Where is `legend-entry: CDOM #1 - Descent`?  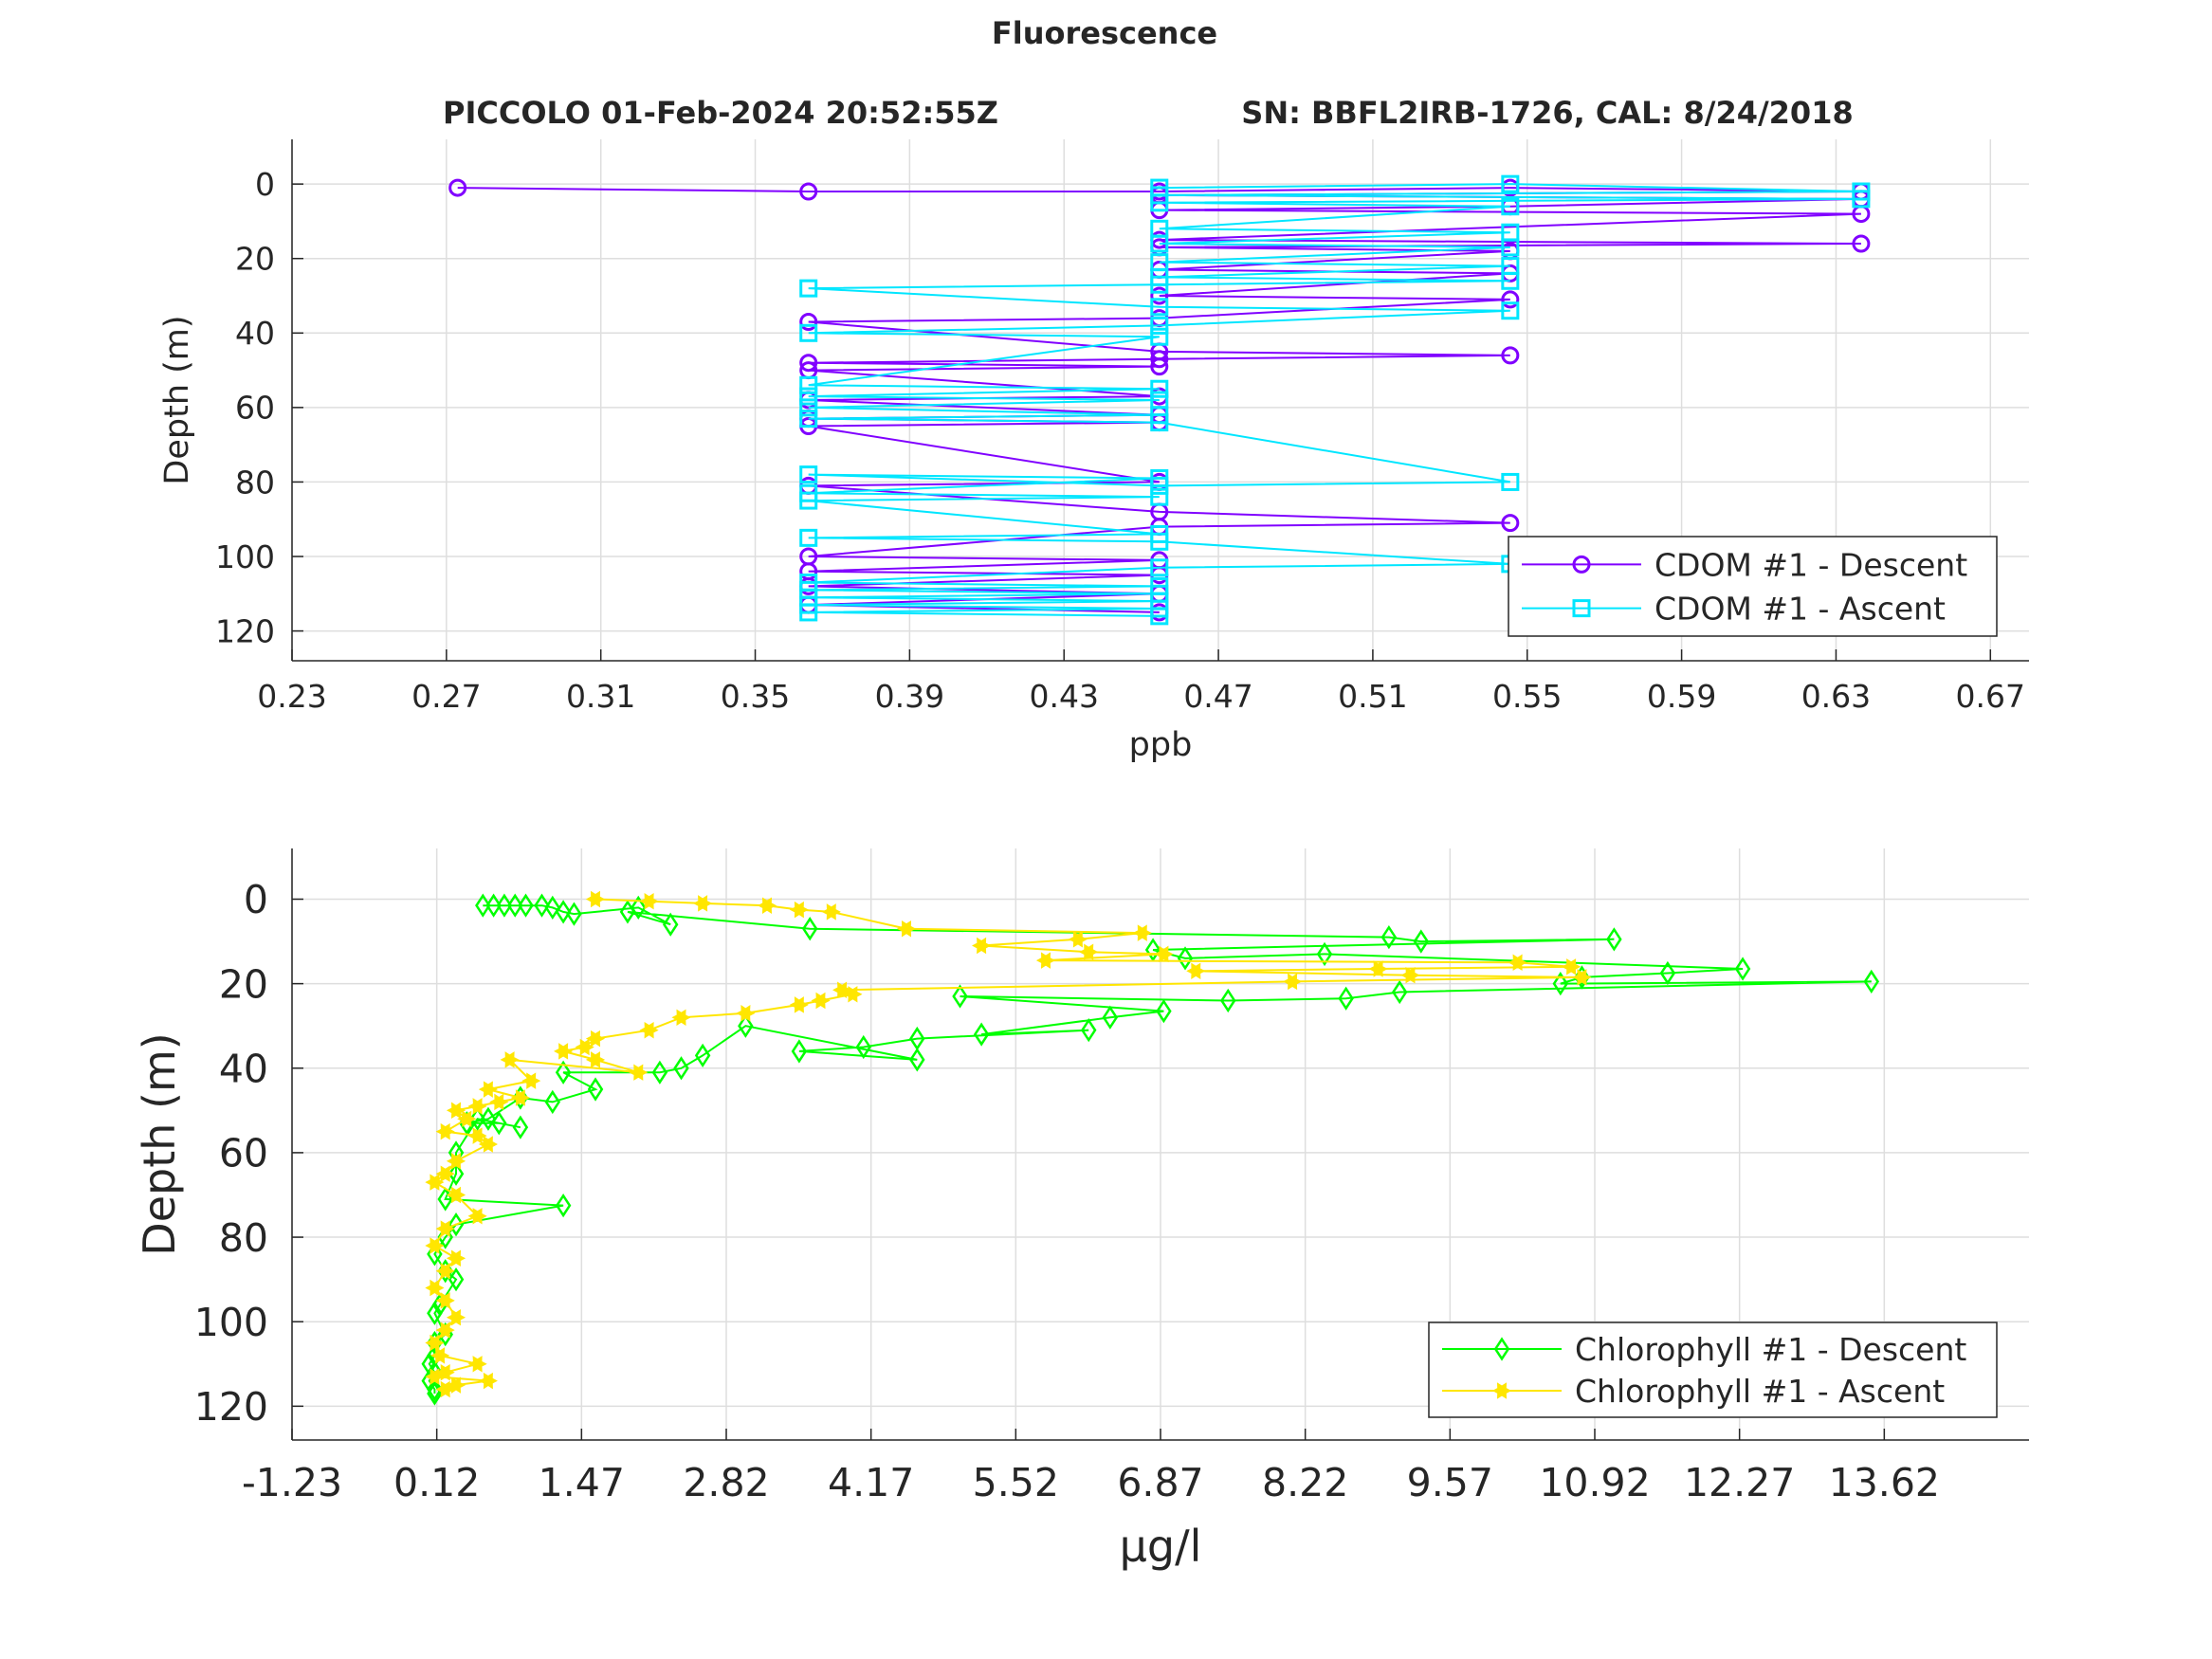 legend-entry: CDOM #1 - Descent is located at coordinates (1810, 564).